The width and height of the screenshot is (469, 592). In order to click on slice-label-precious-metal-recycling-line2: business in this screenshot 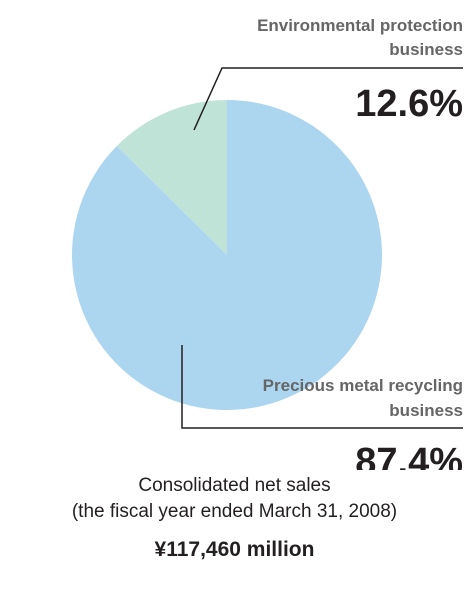, I will do `click(426, 410)`.